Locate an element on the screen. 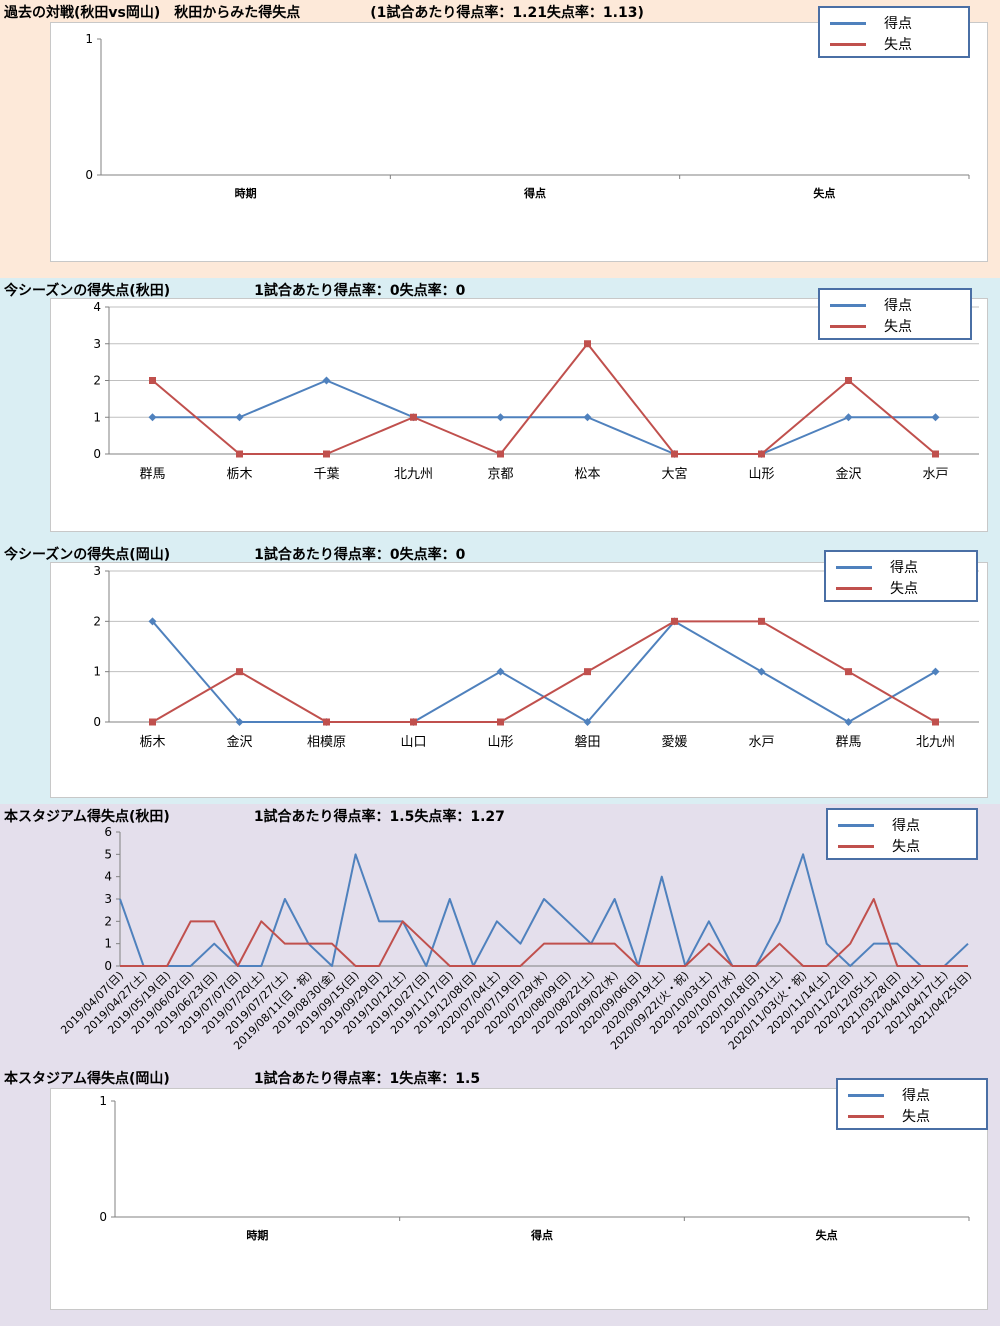  panel-title: 今シーズンの得失点(秋田) 1試合あたり得点率：0失点率：0 is located at coordinates (235, 291).